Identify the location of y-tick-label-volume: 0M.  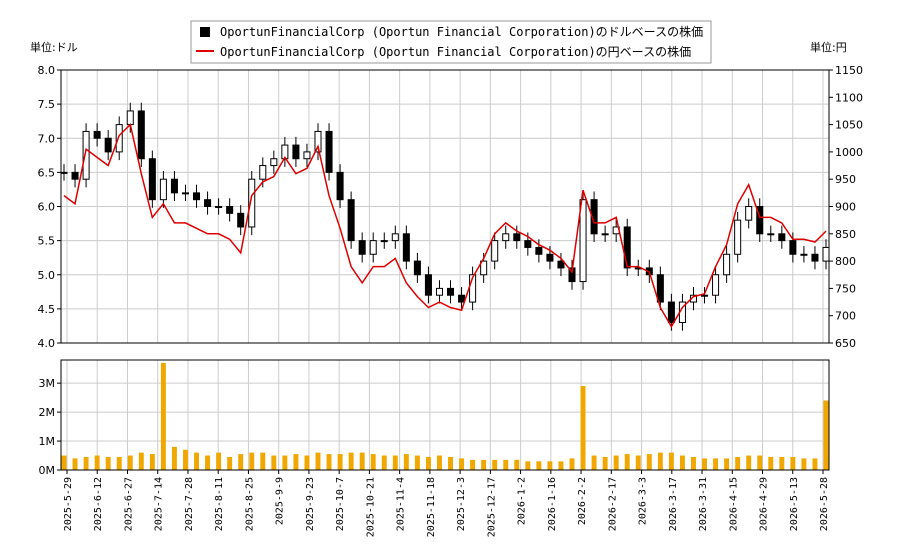
(47, 470).